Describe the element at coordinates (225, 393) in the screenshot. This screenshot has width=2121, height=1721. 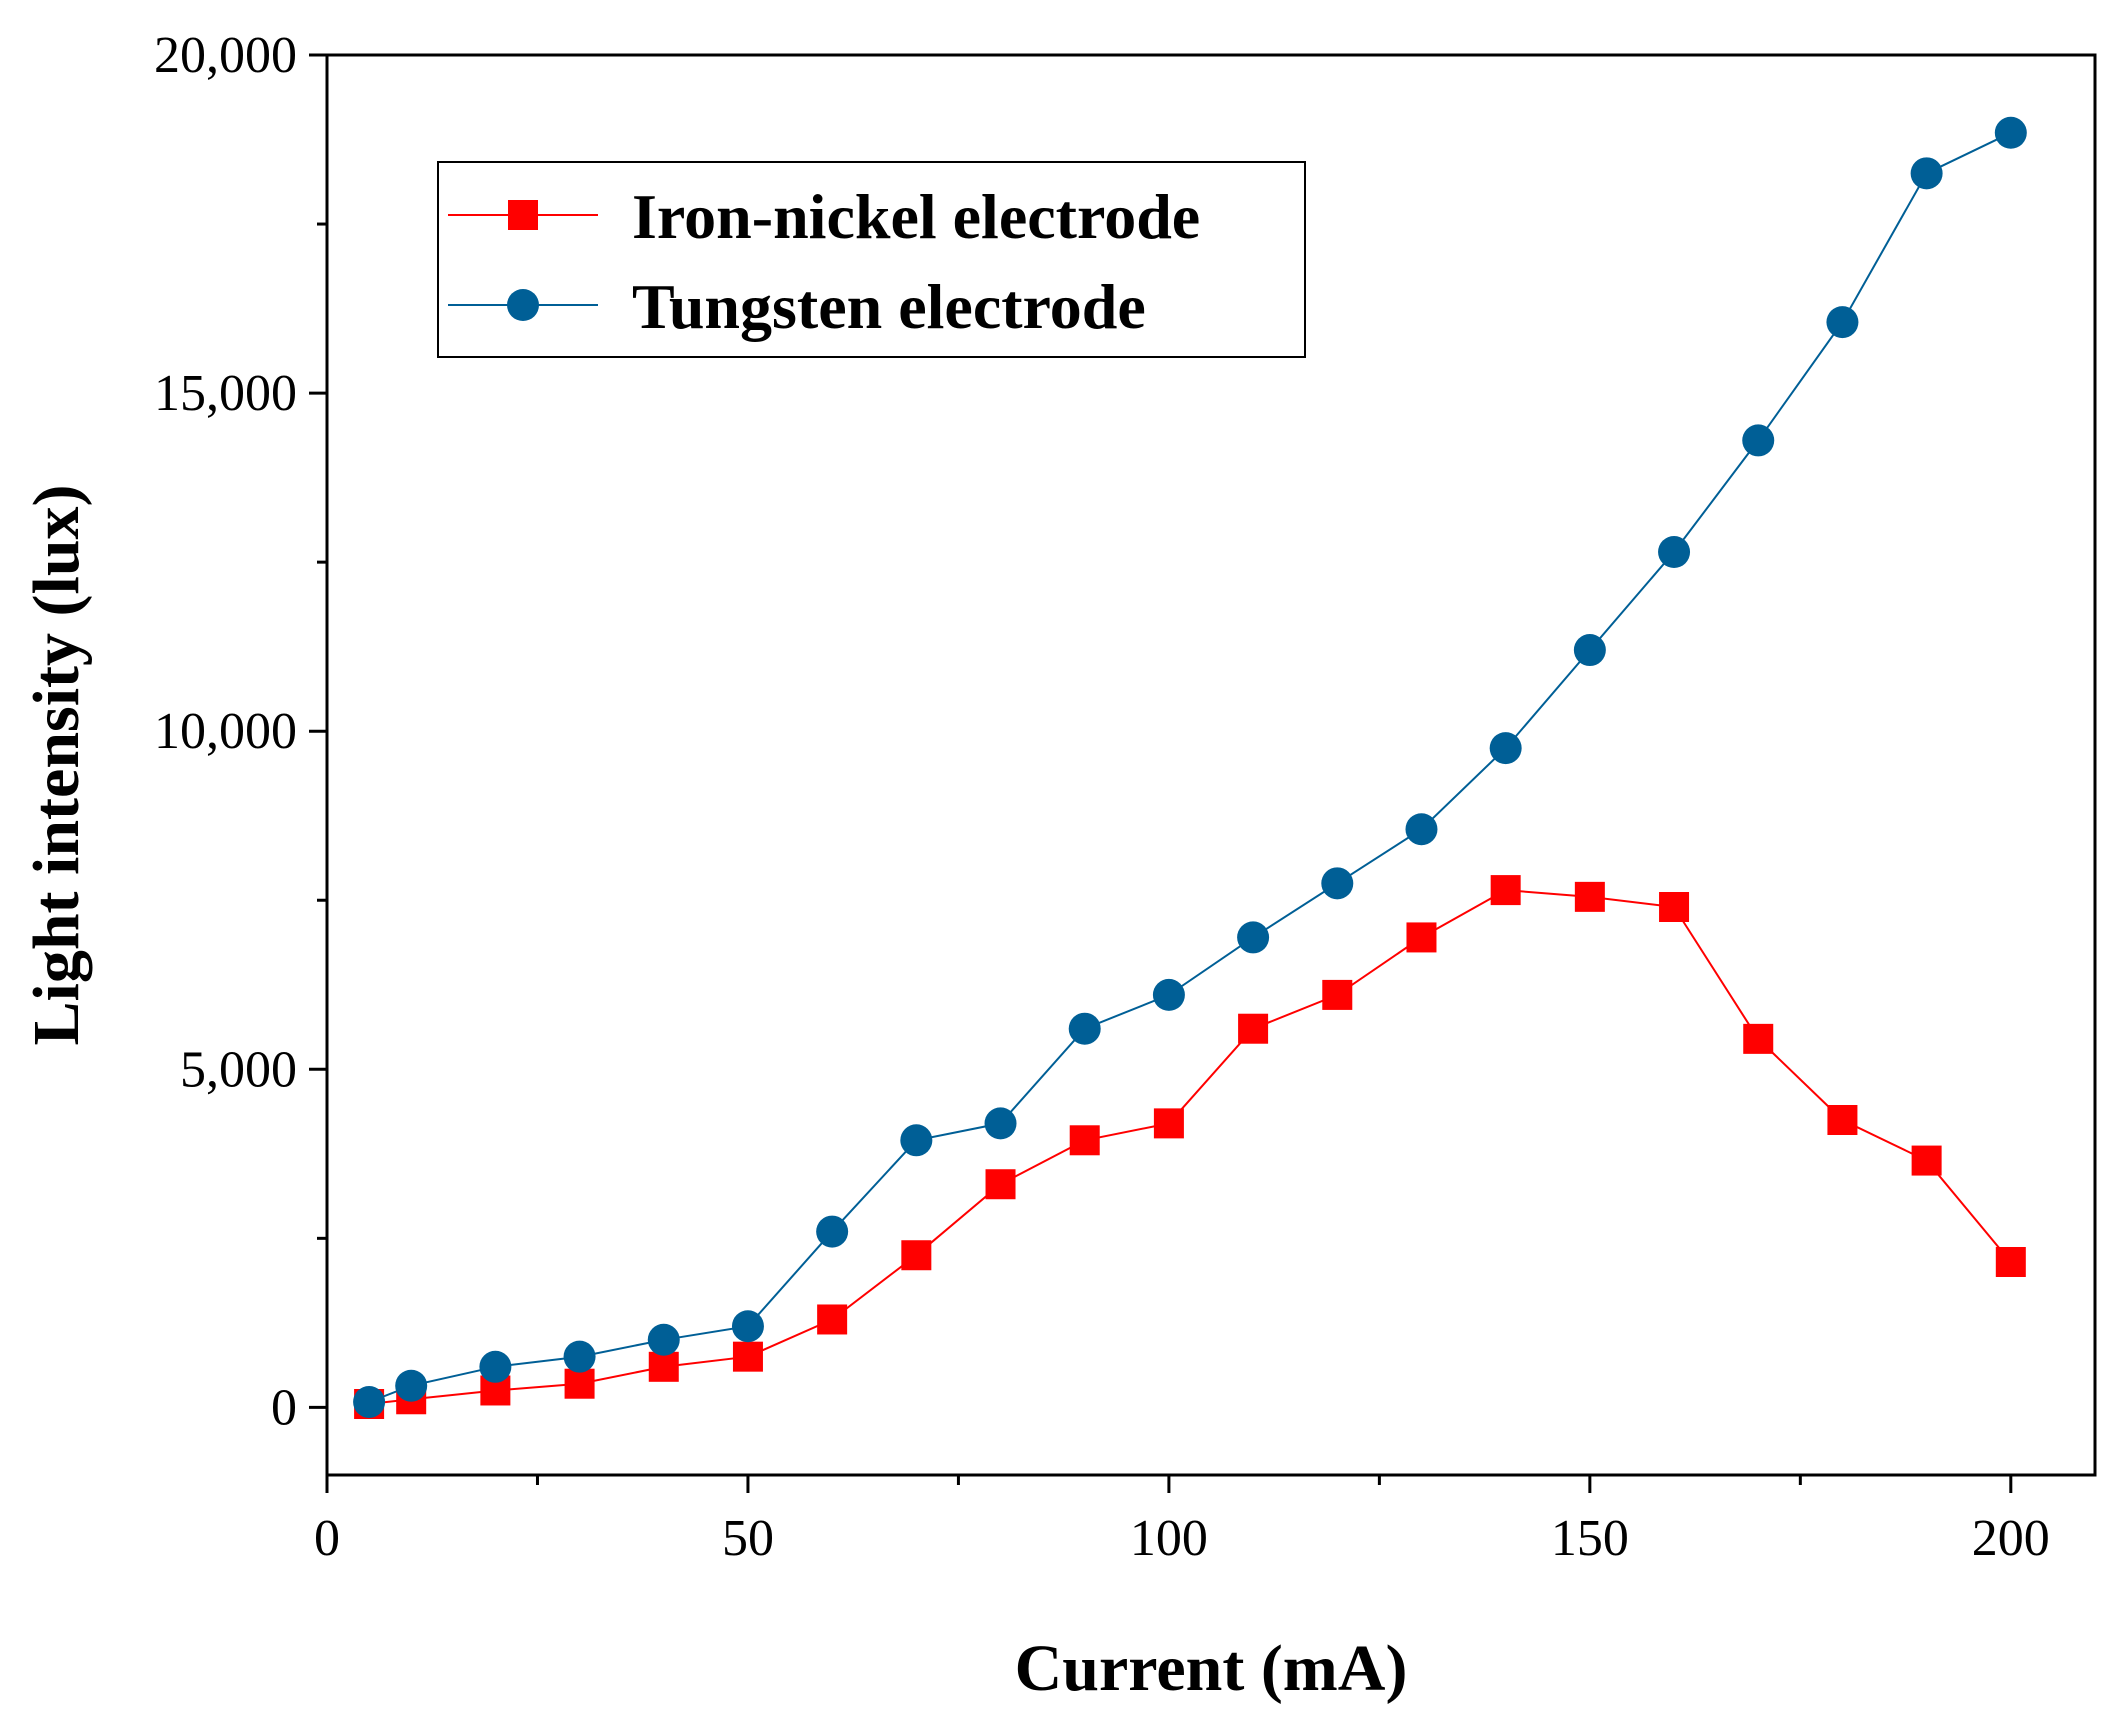
I see `y-tick-label: 15,000` at that location.